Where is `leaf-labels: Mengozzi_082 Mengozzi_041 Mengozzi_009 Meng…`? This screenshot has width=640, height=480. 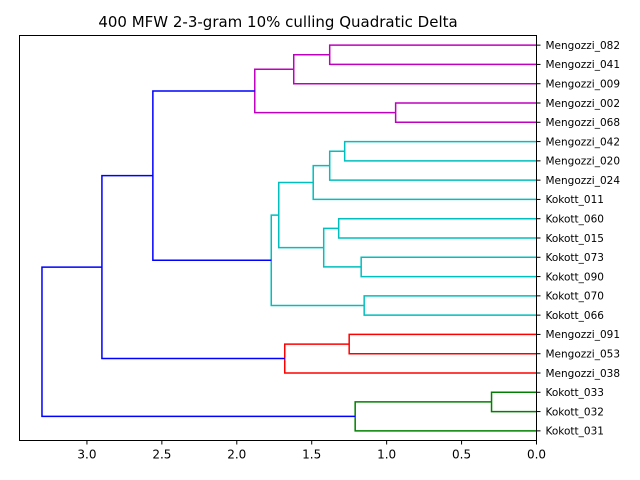 leaf-labels: Mengozzi_082 Mengozzi_041 Mengozzi_009 Meng… is located at coordinates (578, 239).